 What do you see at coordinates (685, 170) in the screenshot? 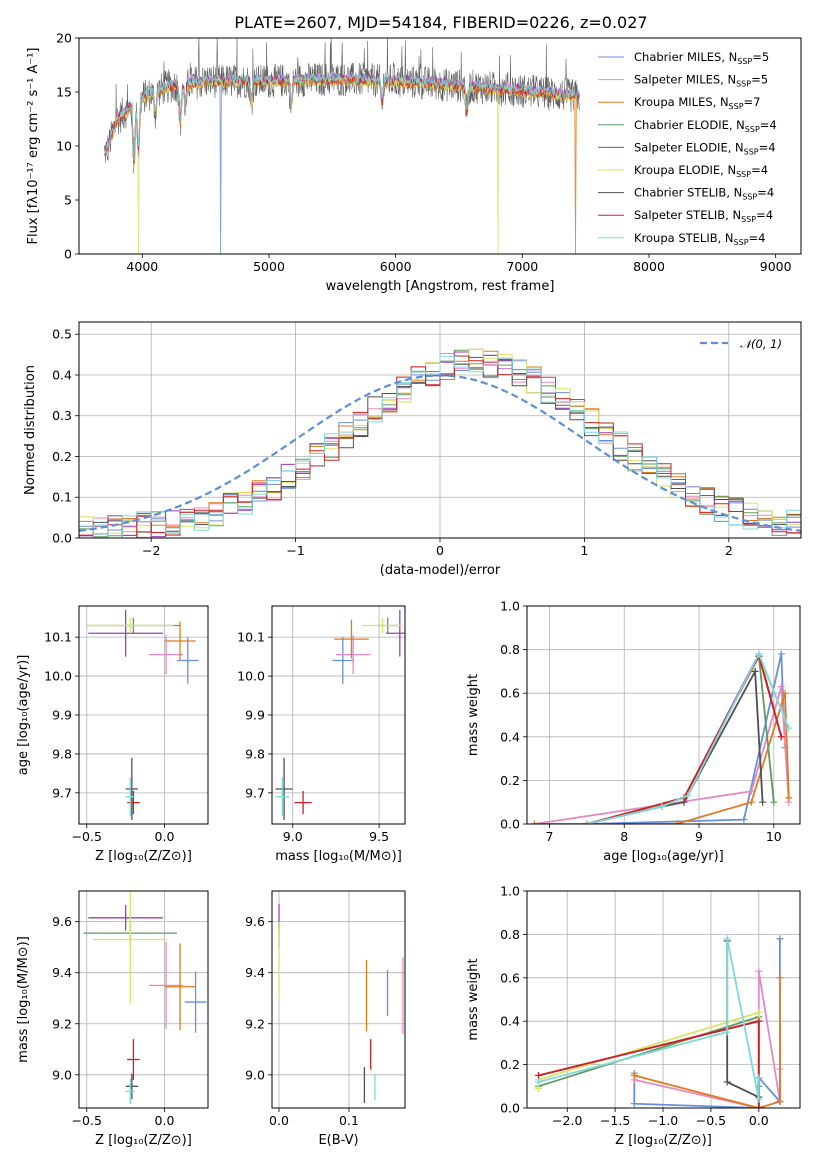
I see `legend-label-main: Kroupa ELODIE, N` at bounding box center [685, 170].